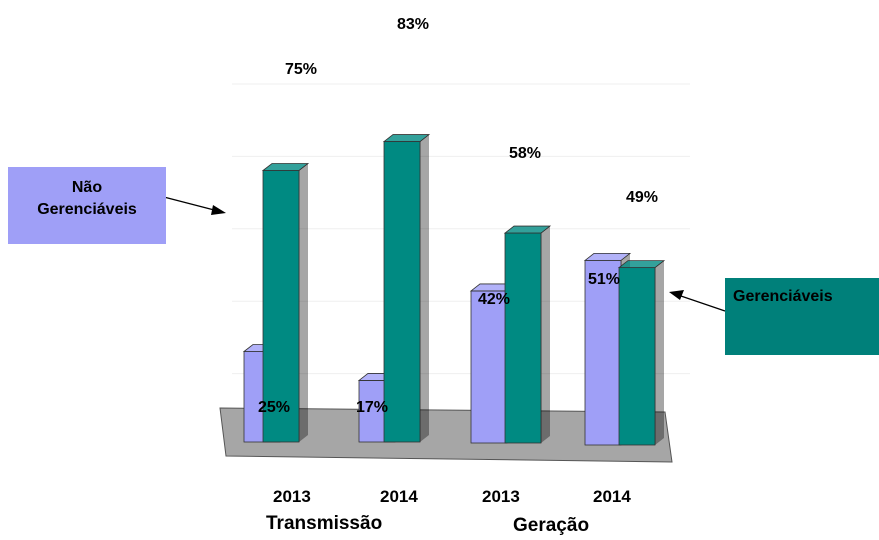 This screenshot has height=540, width=879. I want to click on value-label-series1-1: 25%, so click(274, 407).